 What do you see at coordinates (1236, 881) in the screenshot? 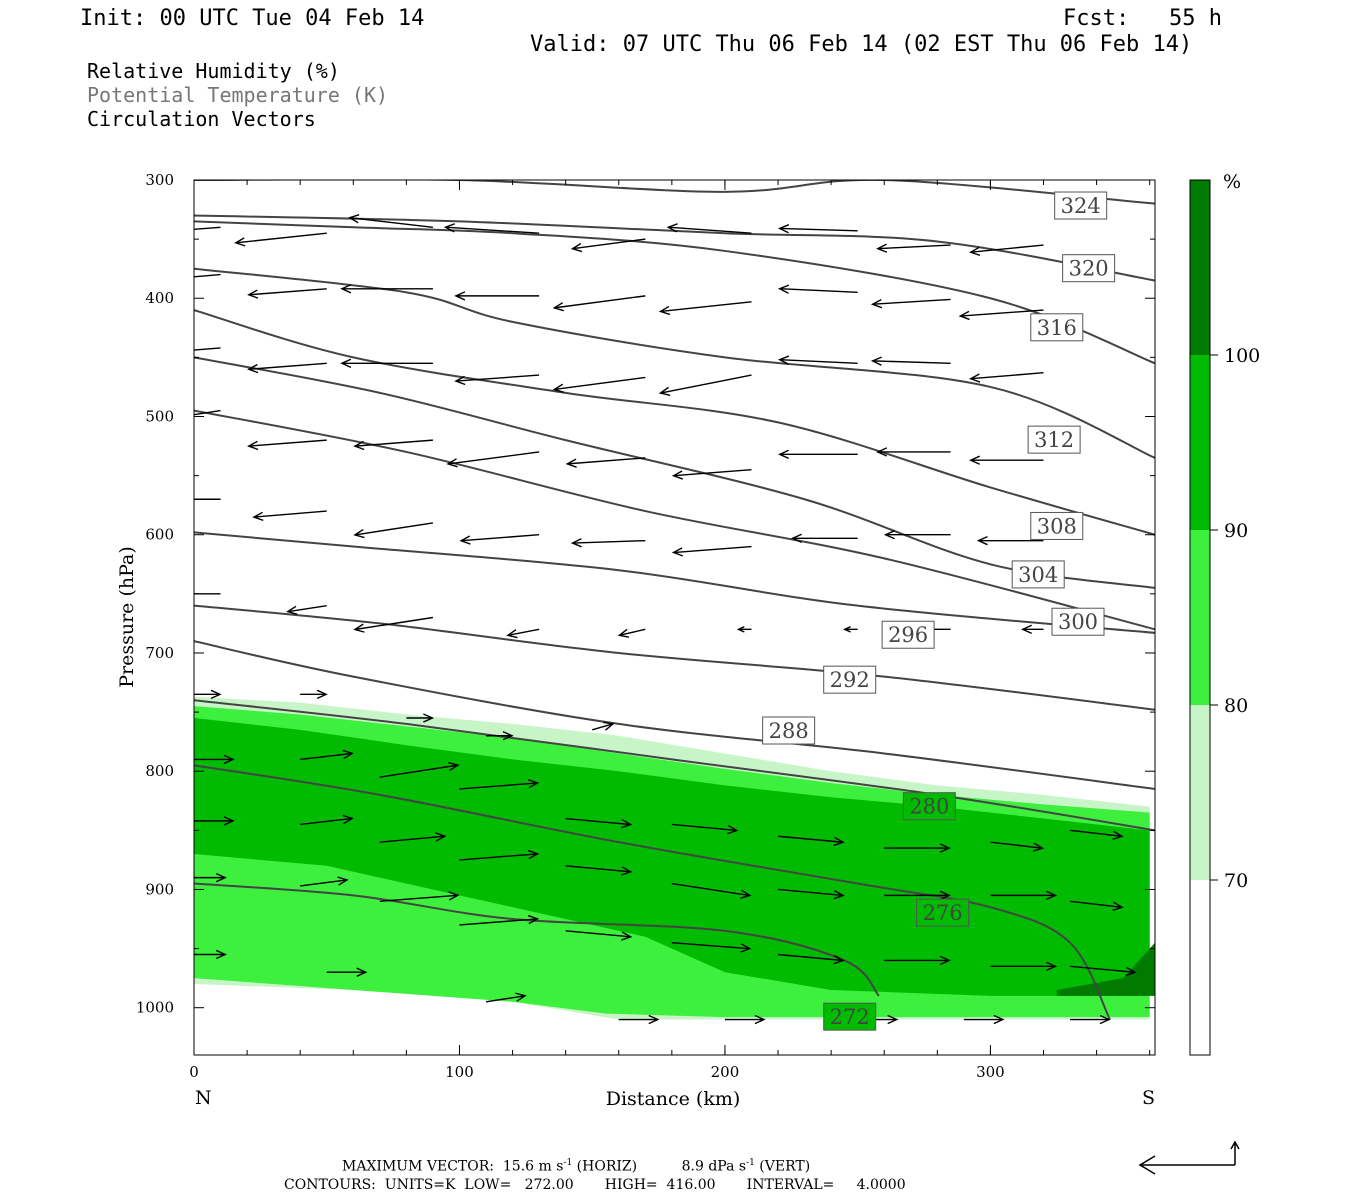
I see `colorbar-label-70: 70` at bounding box center [1236, 881].